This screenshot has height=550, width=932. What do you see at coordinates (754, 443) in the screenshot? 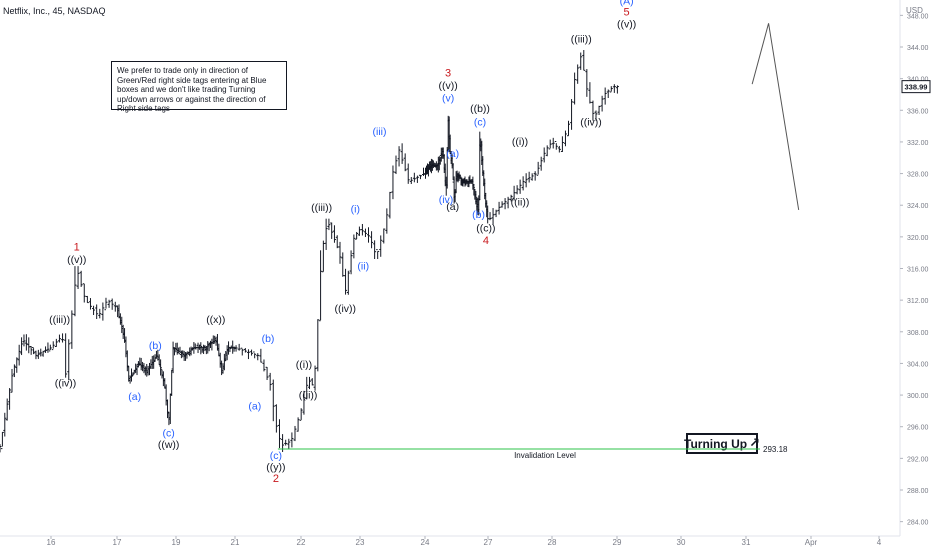
I see `arrow-up-right-icon: ↗` at bounding box center [754, 443].